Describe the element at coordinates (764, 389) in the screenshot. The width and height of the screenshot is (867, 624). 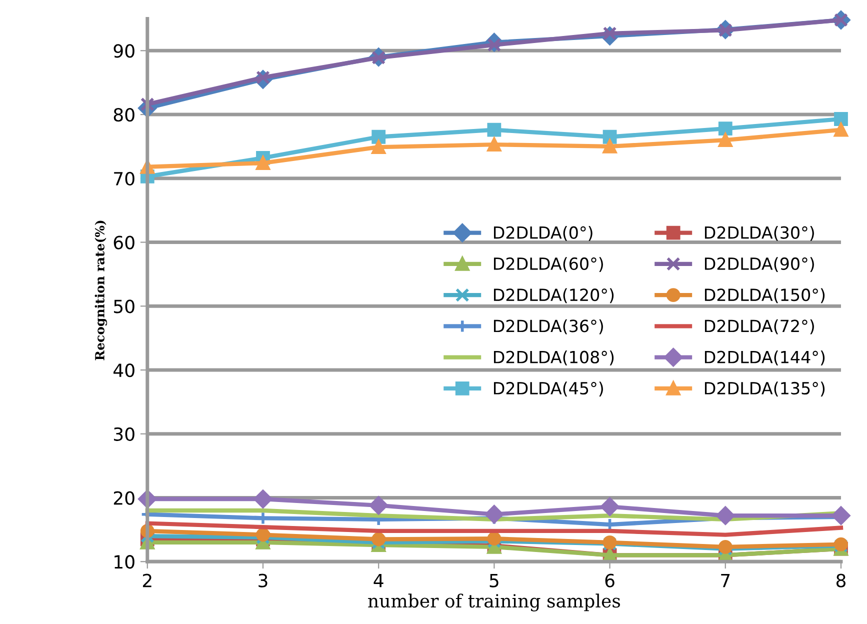
I see `legend-label: D2DLDA(135°)` at that location.